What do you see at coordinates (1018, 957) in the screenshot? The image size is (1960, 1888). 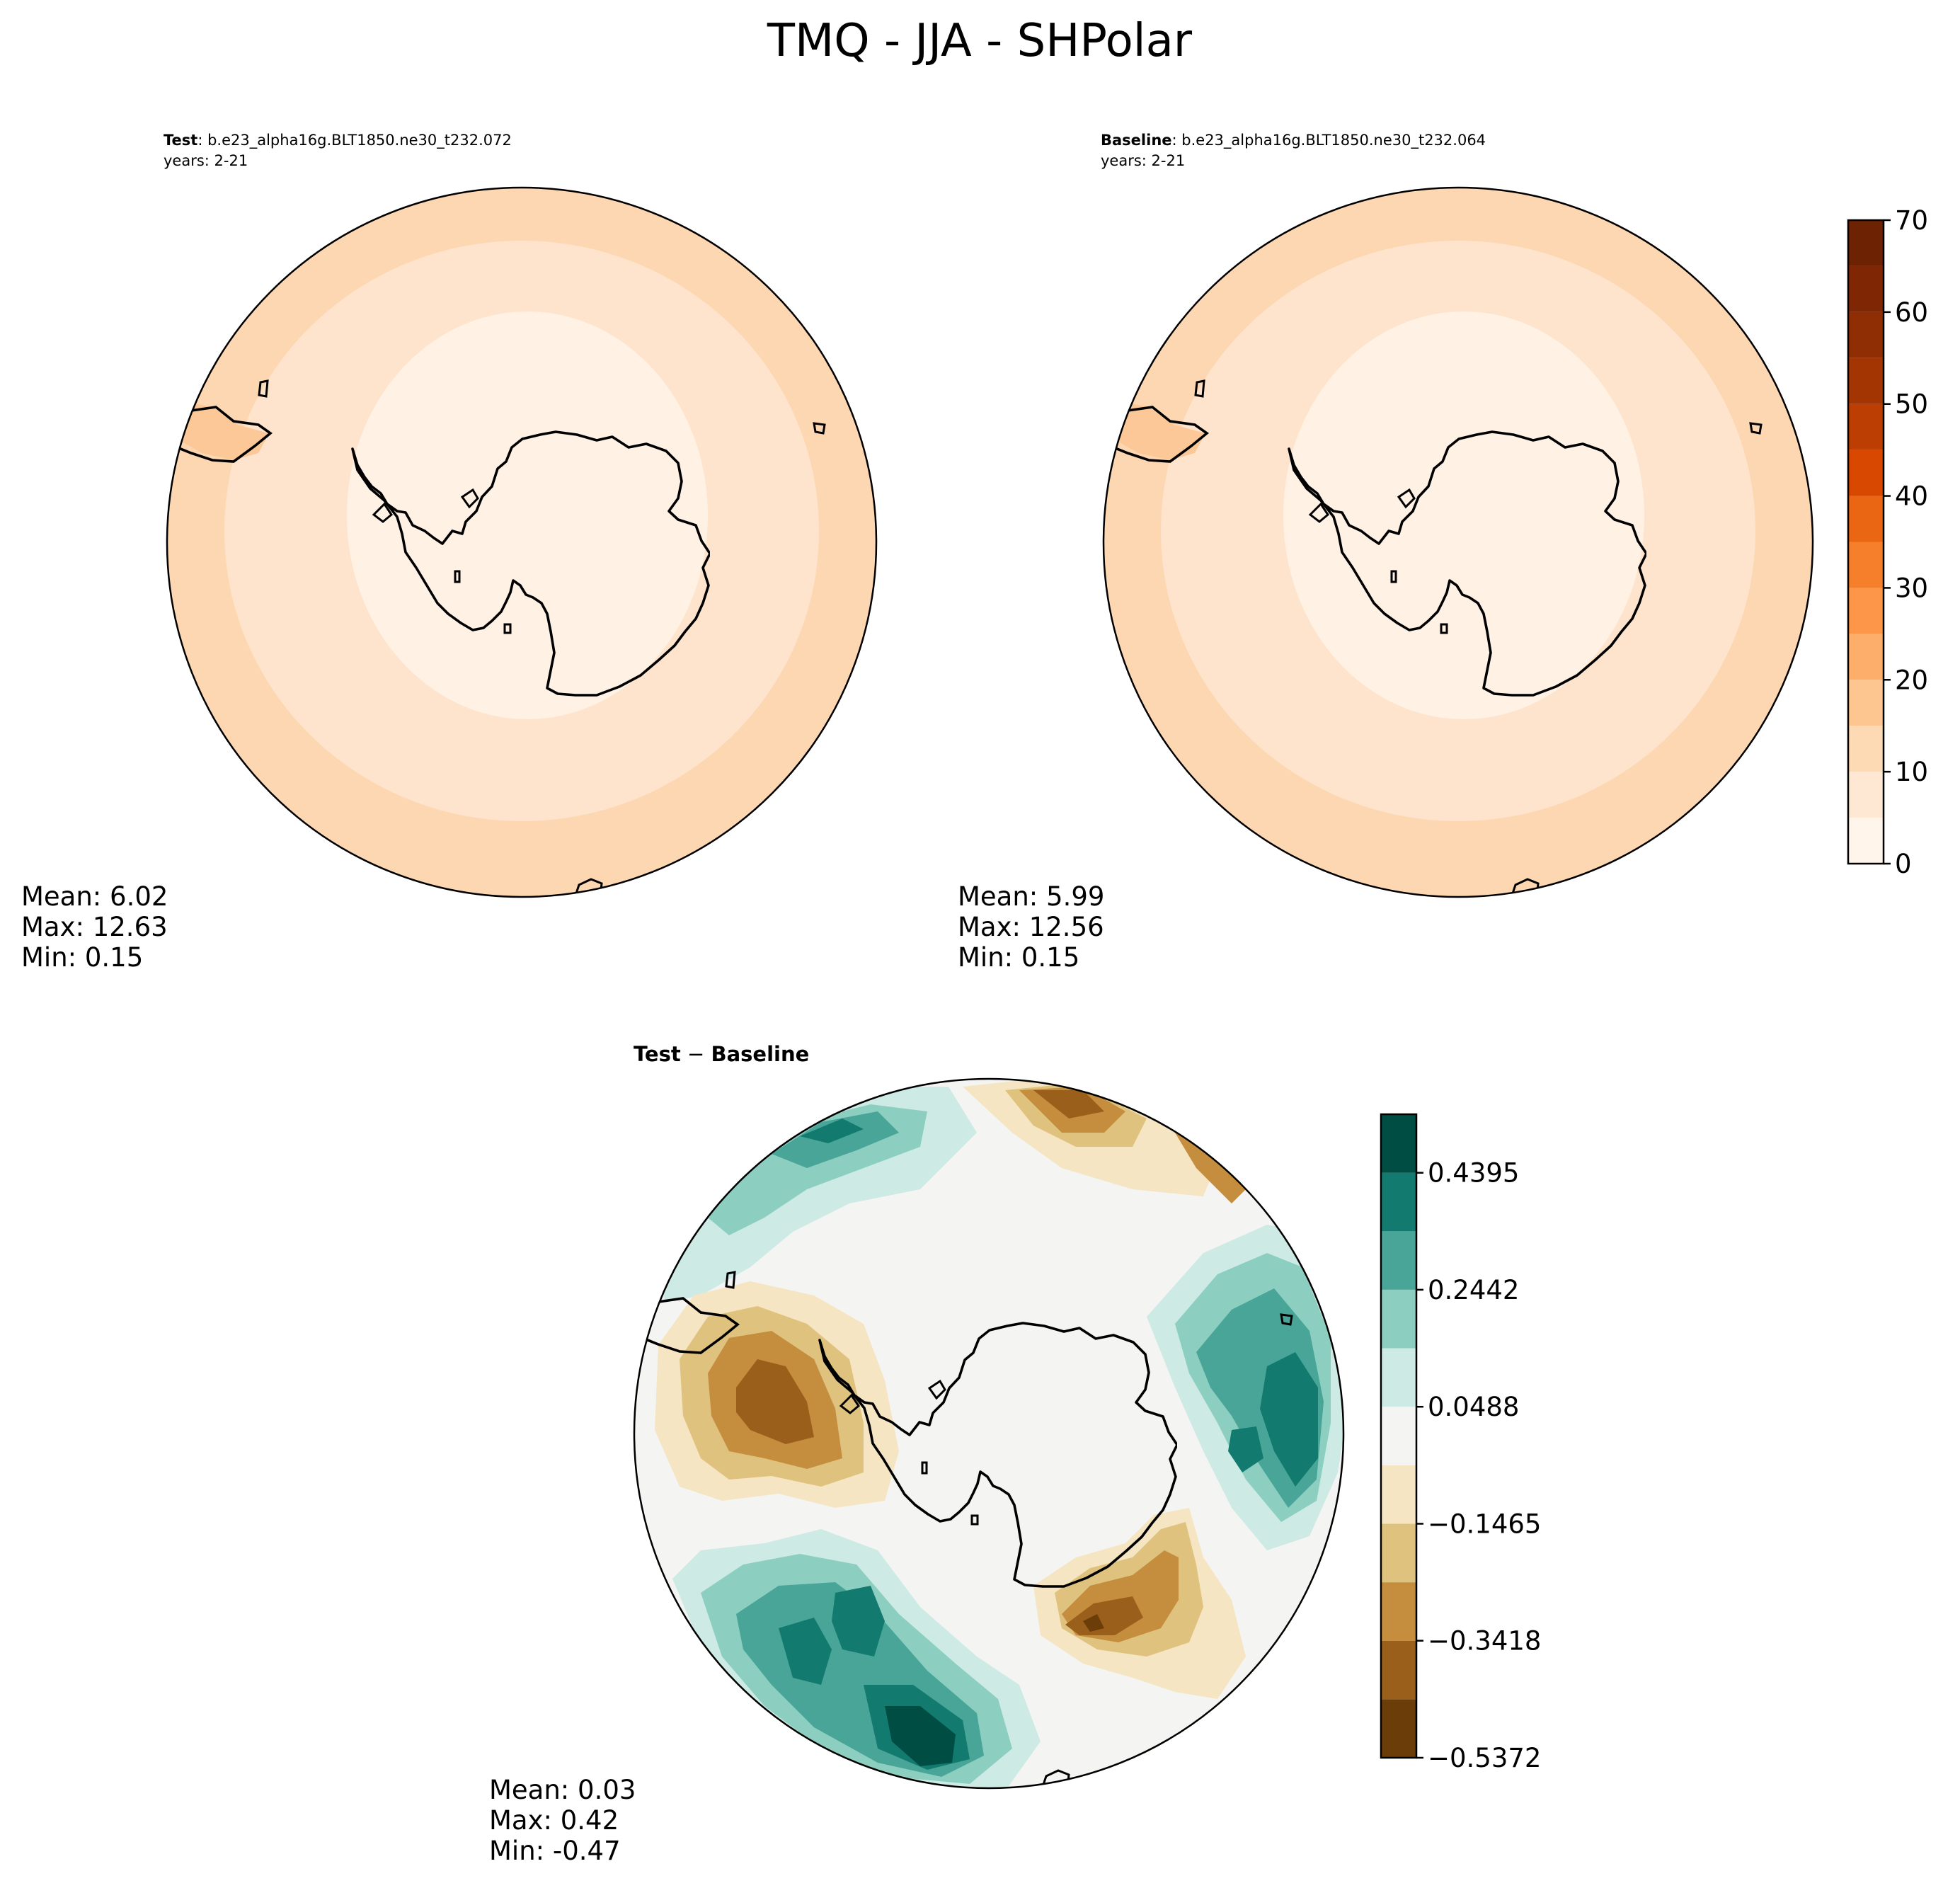 I see `baseline-stat-min: Min: 0.15` at bounding box center [1018, 957].